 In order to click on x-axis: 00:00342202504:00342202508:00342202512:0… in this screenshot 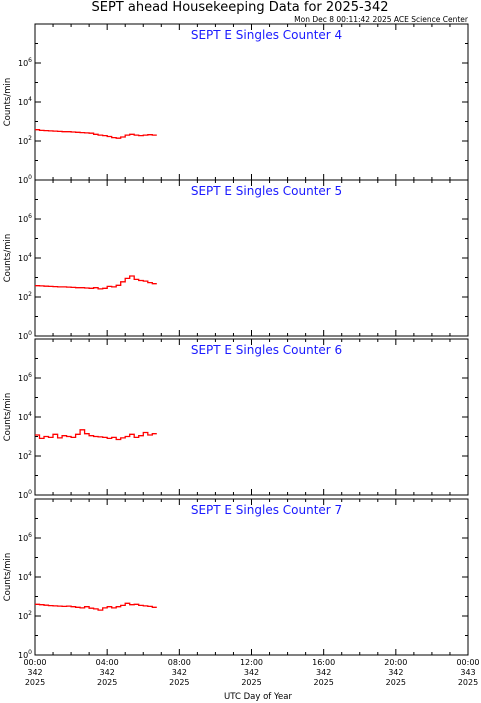, I will do `click(251, 672)`.